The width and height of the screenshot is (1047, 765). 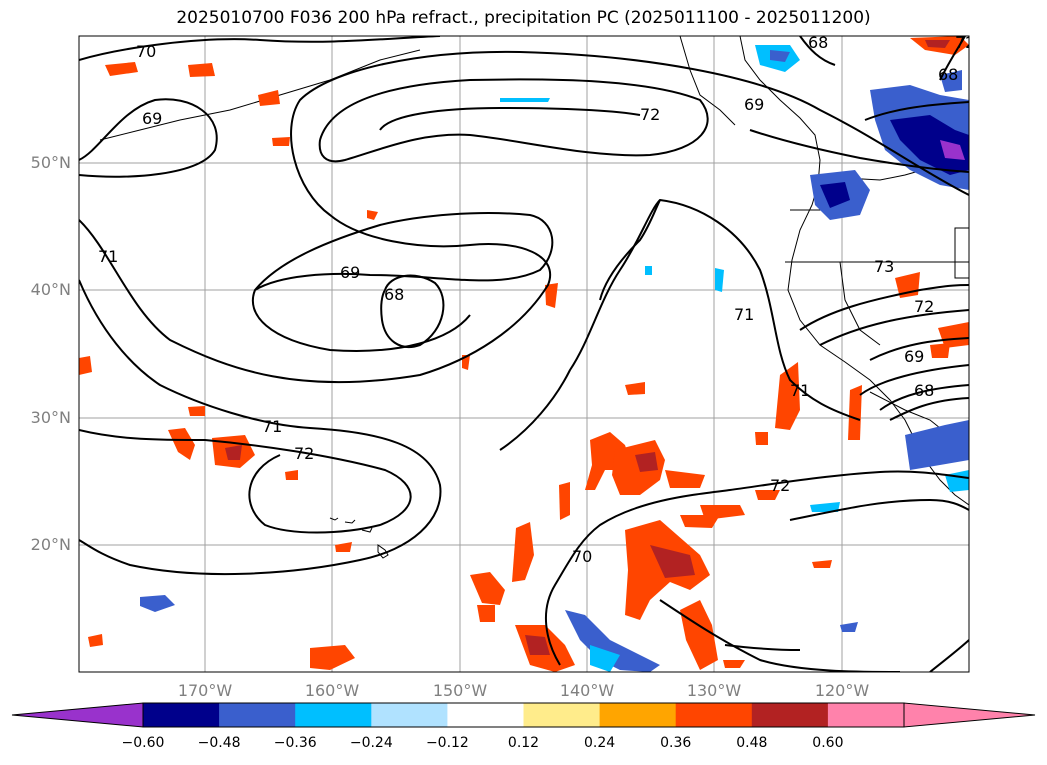 I want to click on colorbar-frame, so click(x=523, y=715).